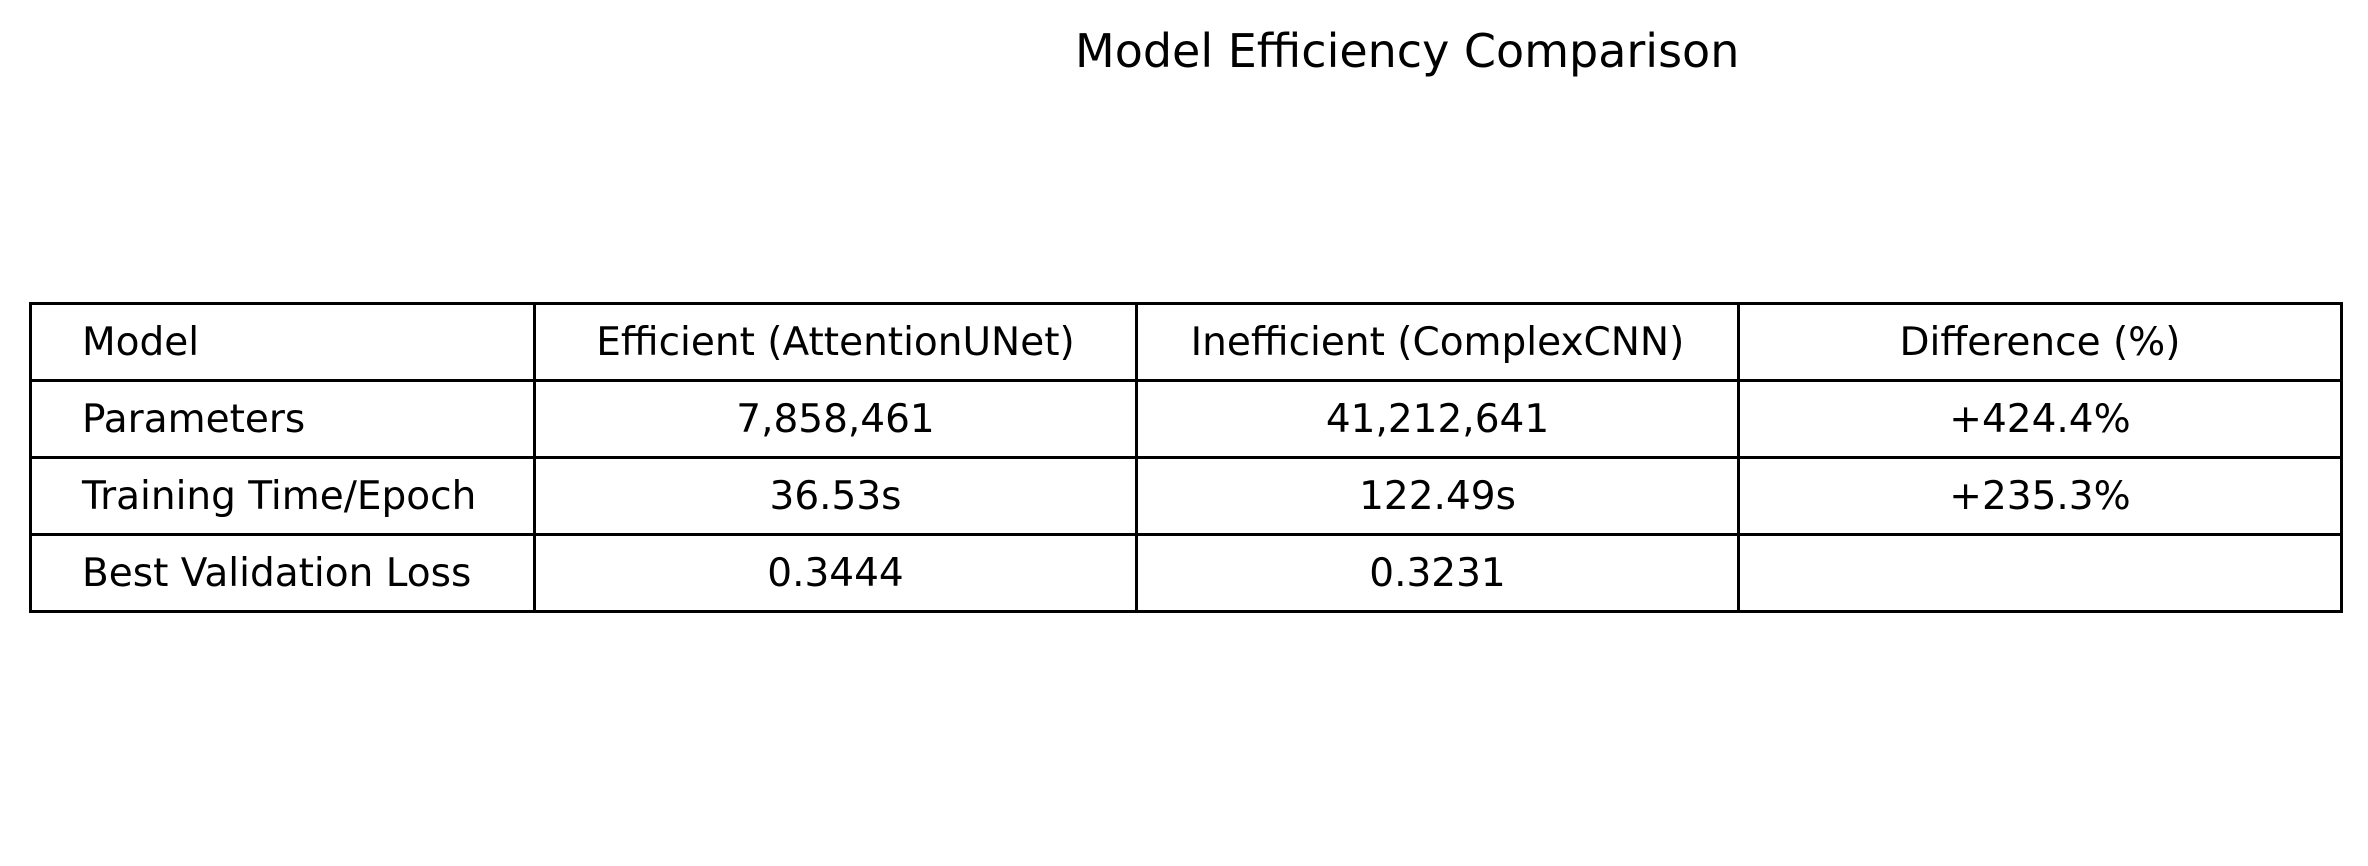 The height and width of the screenshot is (866, 2368). What do you see at coordinates (282, 496) in the screenshot?
I see `row-label-cell: Training Time/Epoch` at bounding box center [282, 496].